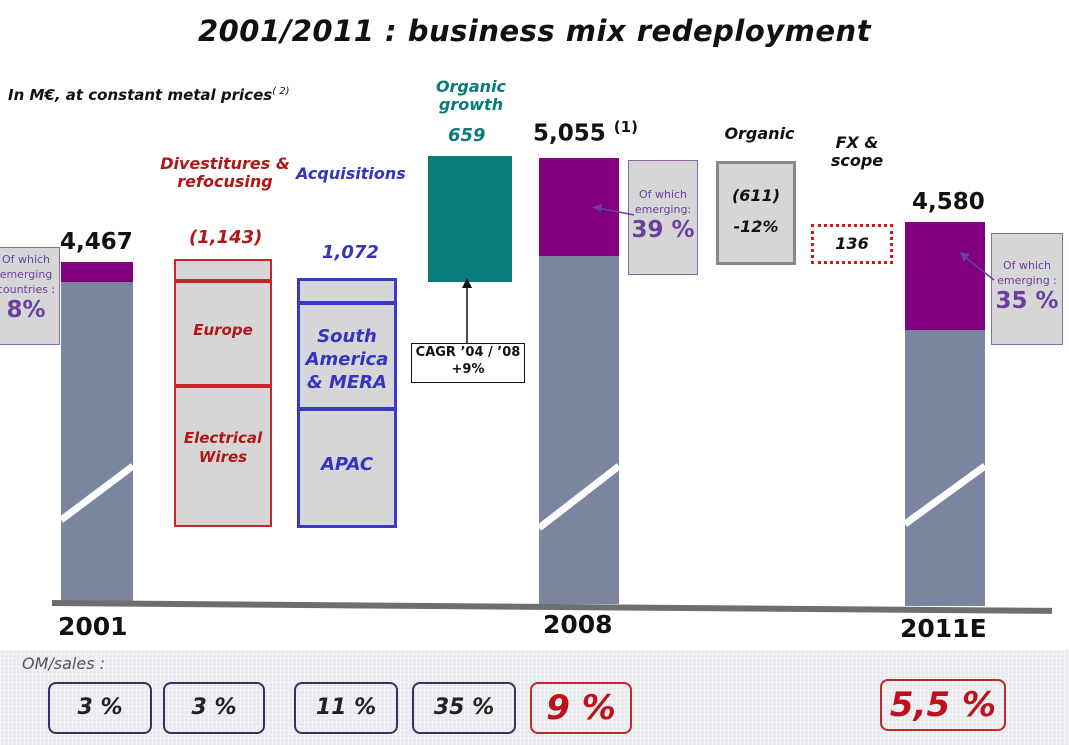  I want to click on callout-2011-line2: emerging :, so click(1027, 280).